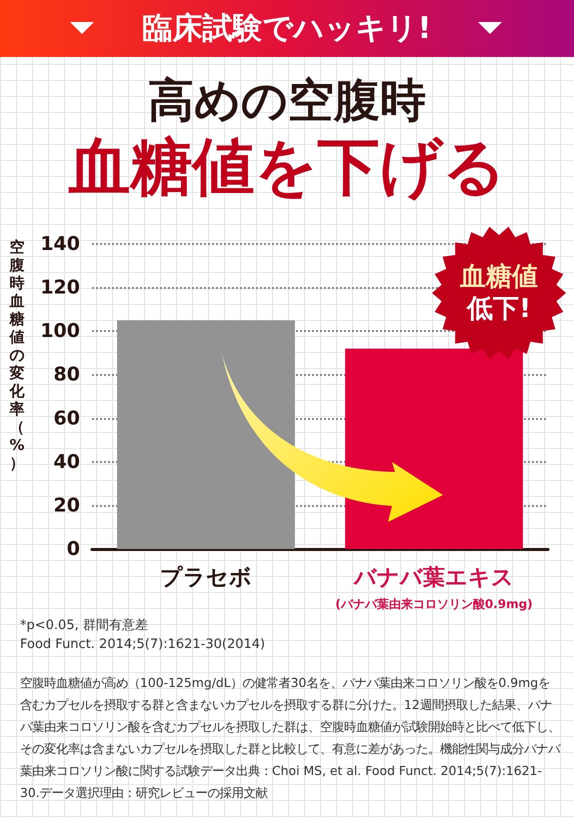 This screenshot has height=818, width=574. I want to click on x-tick-label: プラセボ, so click(206, 578).